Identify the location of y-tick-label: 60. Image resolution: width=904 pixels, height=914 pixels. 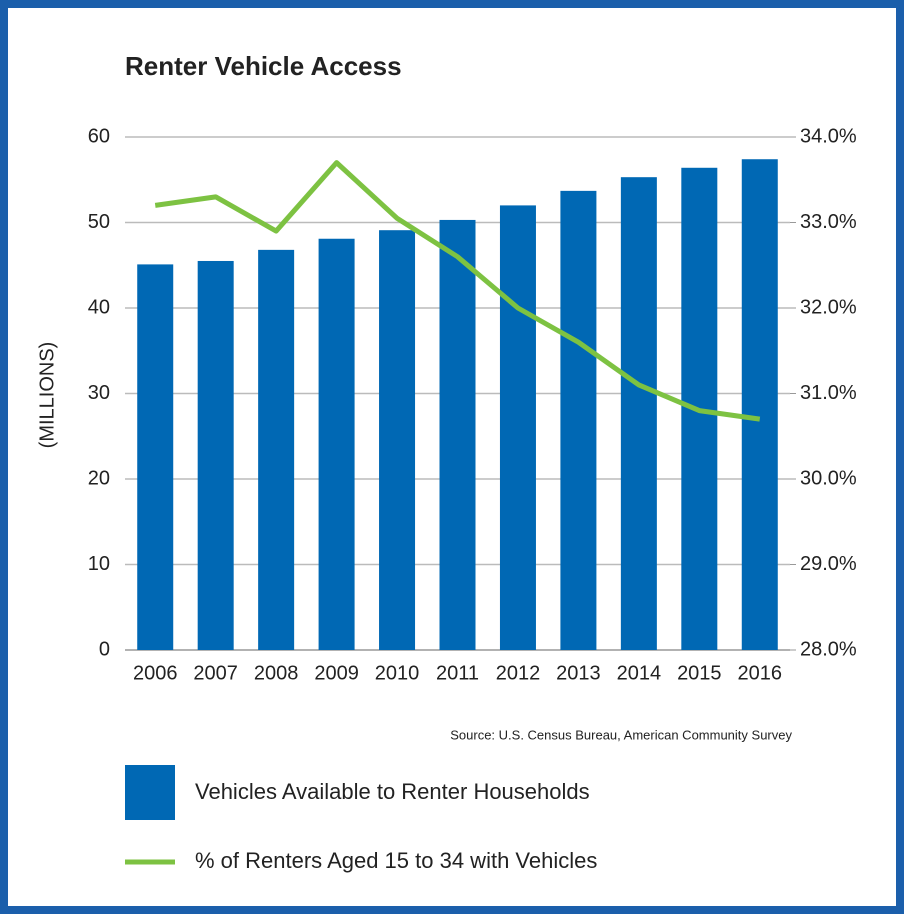
(99, 136).